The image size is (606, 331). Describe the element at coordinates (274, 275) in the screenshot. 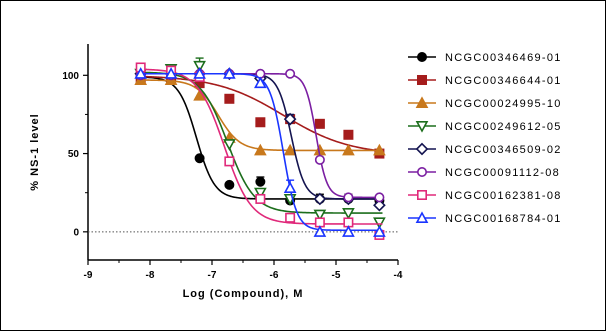

I see `x-tick-label: -6` at that location.